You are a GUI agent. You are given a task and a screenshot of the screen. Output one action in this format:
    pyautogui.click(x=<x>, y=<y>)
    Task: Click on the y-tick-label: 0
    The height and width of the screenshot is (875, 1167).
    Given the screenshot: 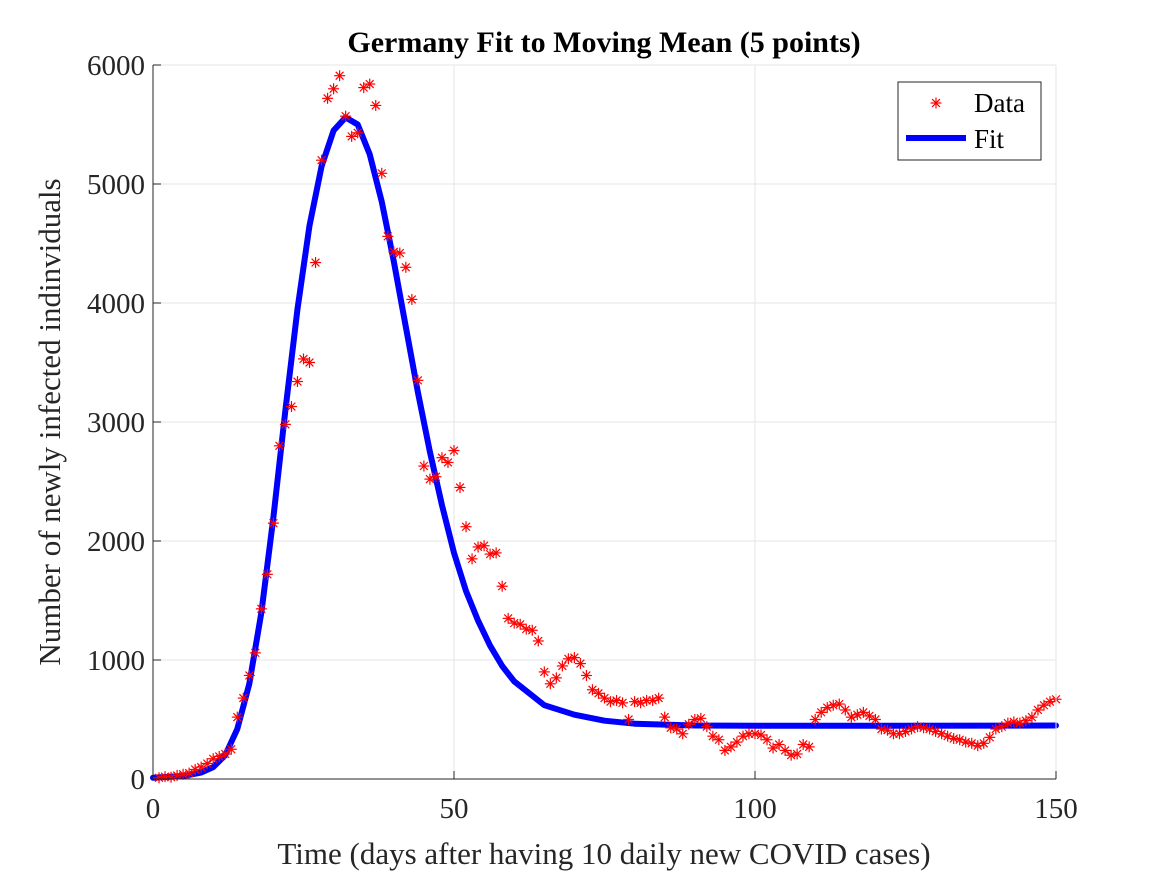 What is the action you would take?
    pyautogui.click(x=138, y=780)
    